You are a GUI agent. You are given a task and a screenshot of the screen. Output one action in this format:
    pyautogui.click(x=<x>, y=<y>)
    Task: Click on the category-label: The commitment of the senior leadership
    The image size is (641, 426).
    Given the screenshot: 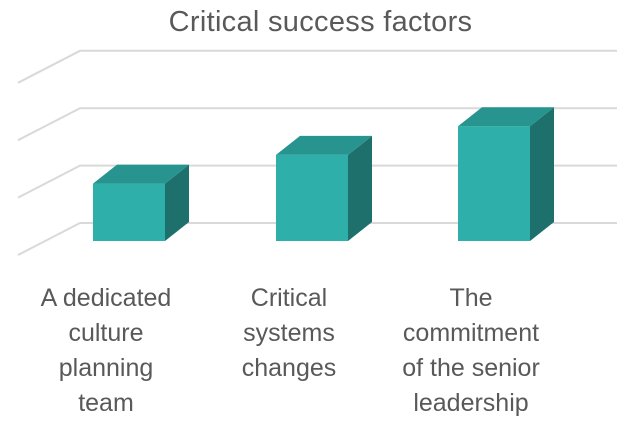 What is the action you would take?
    pyautogui.click(x=471, y=350)
    